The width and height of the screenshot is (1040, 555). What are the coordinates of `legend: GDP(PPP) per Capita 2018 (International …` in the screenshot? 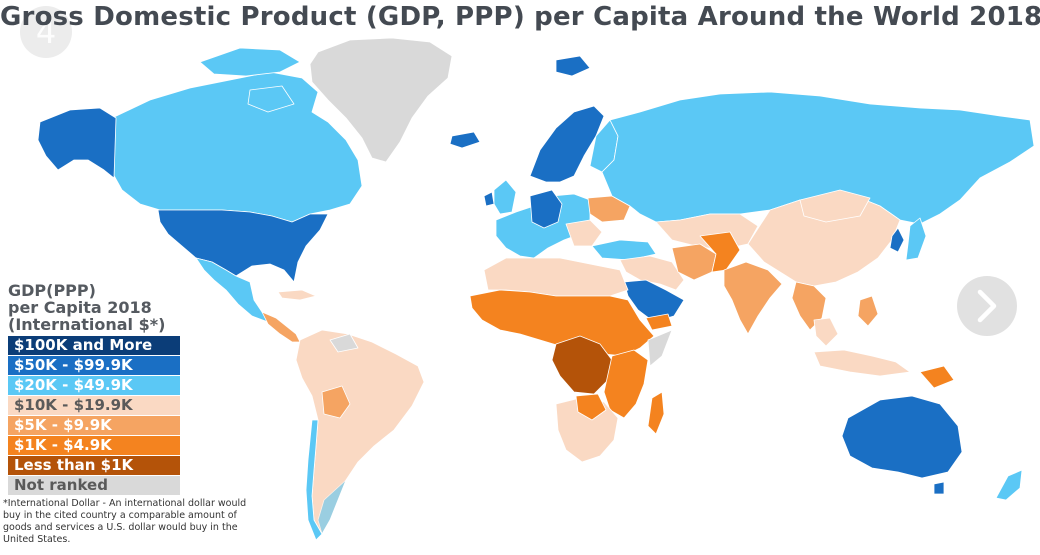 It's located at (94, 389).